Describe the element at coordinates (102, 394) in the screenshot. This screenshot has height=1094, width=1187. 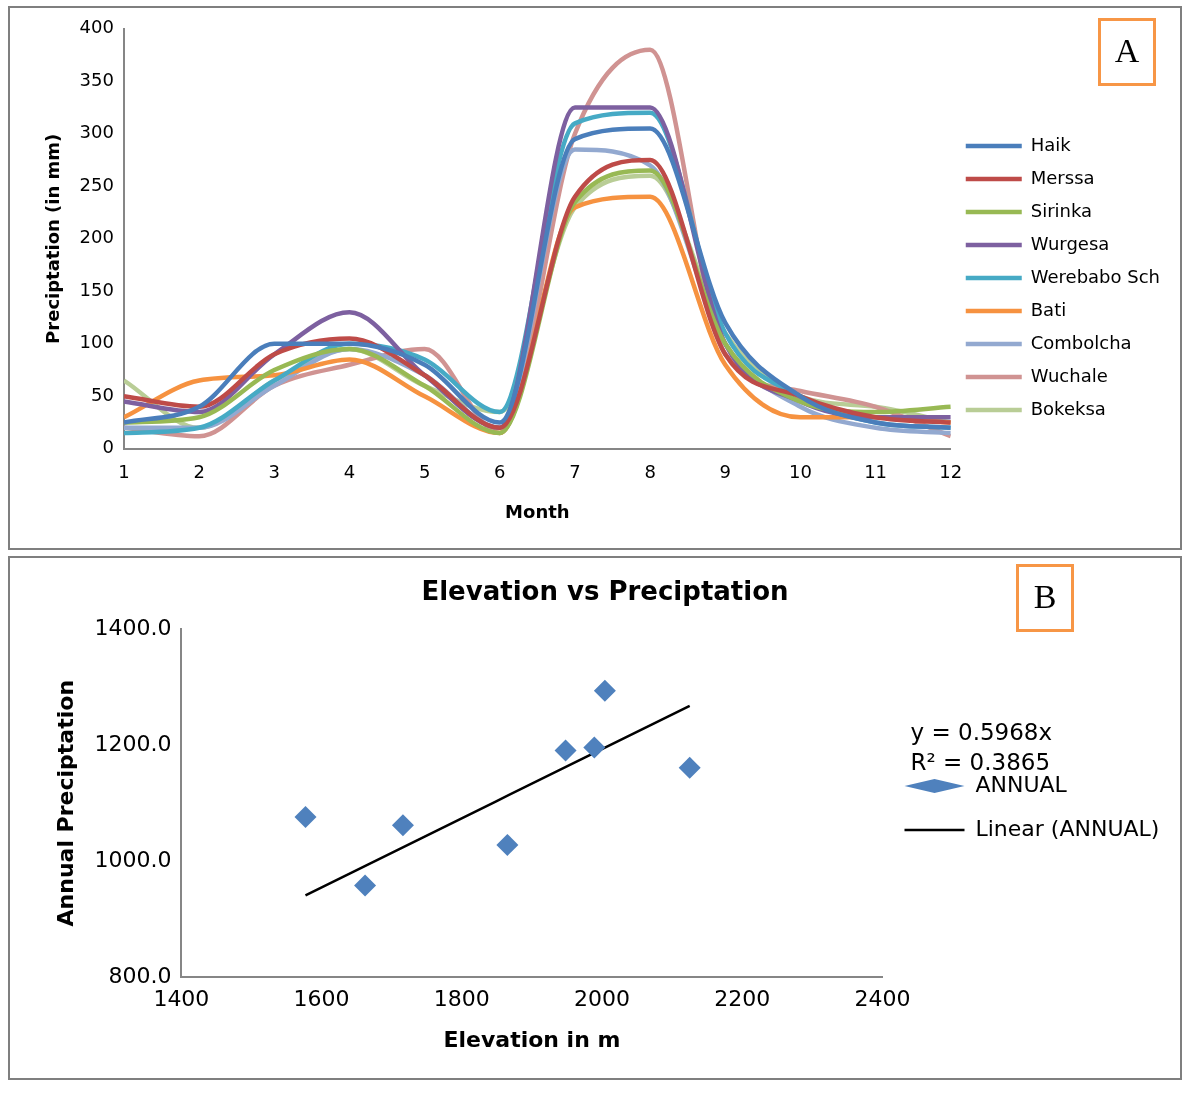
I see `y-tick-label: 50` at that location.